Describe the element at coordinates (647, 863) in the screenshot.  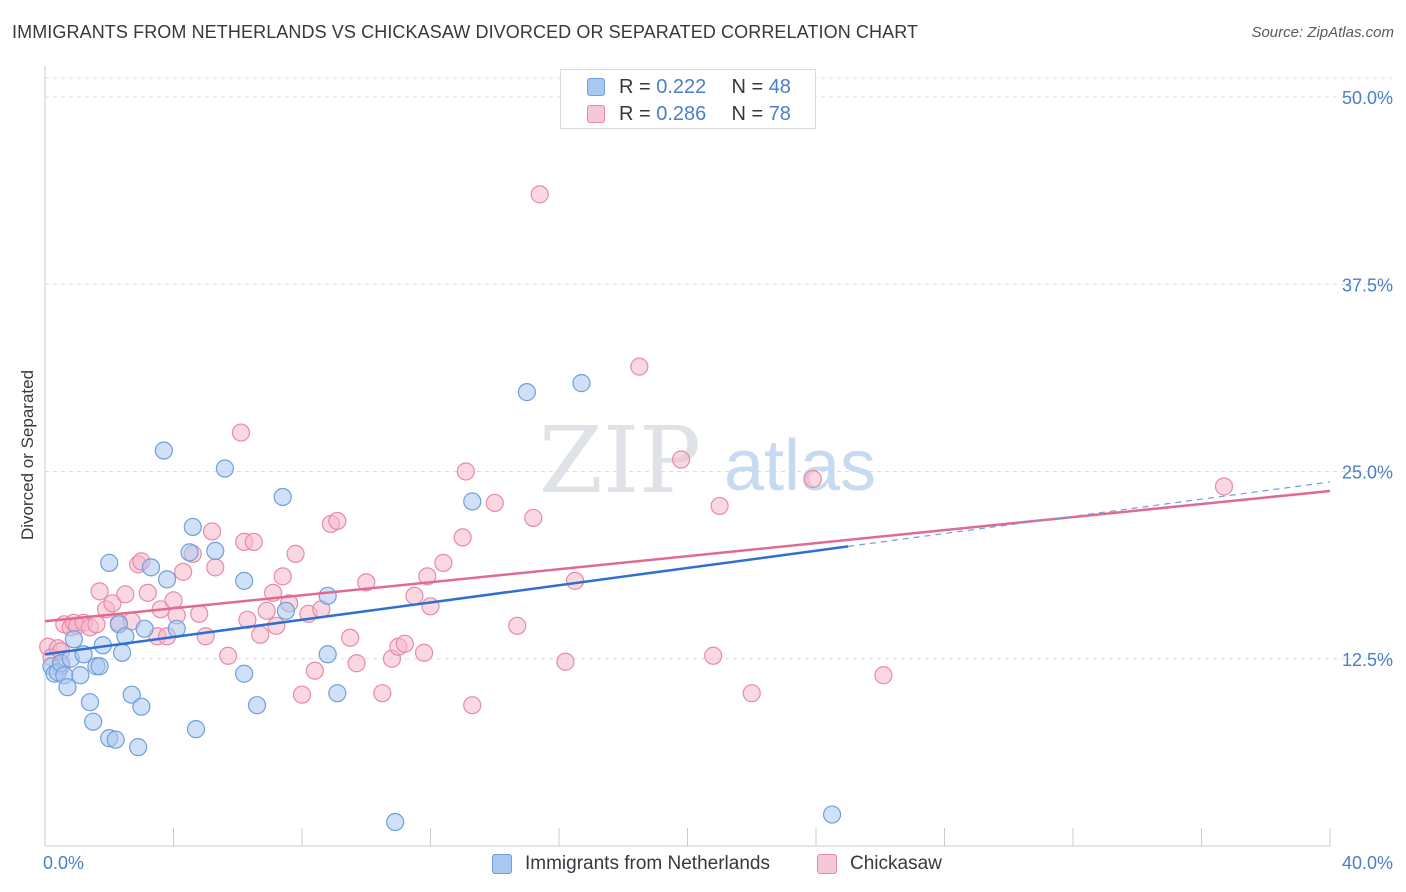
I see `bottom-legend-label: Immigrants from Netherlands` at that location.